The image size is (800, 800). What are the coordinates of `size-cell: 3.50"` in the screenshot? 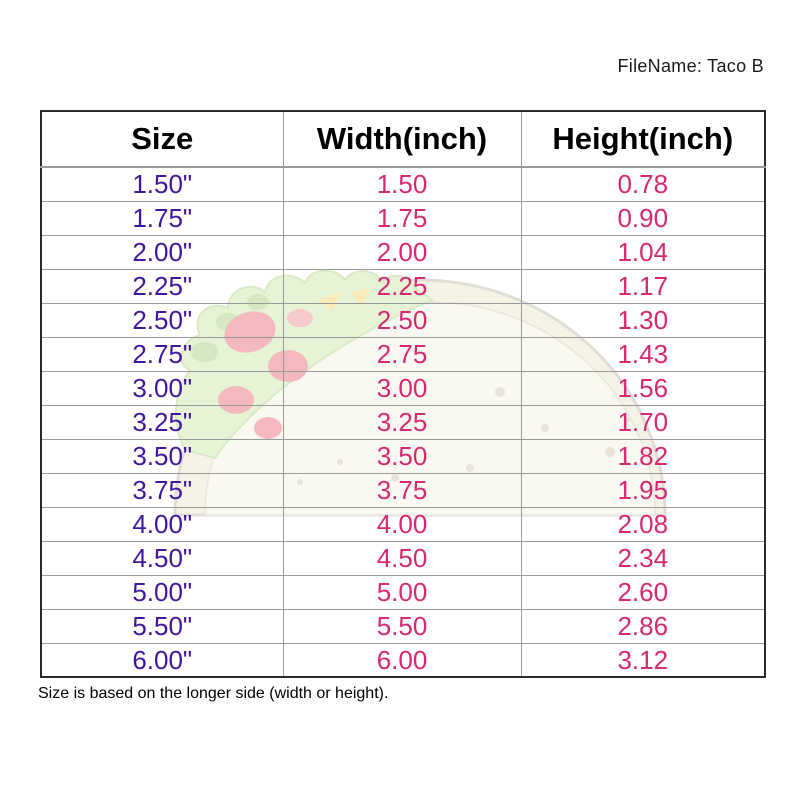 It's located at (162, 456).